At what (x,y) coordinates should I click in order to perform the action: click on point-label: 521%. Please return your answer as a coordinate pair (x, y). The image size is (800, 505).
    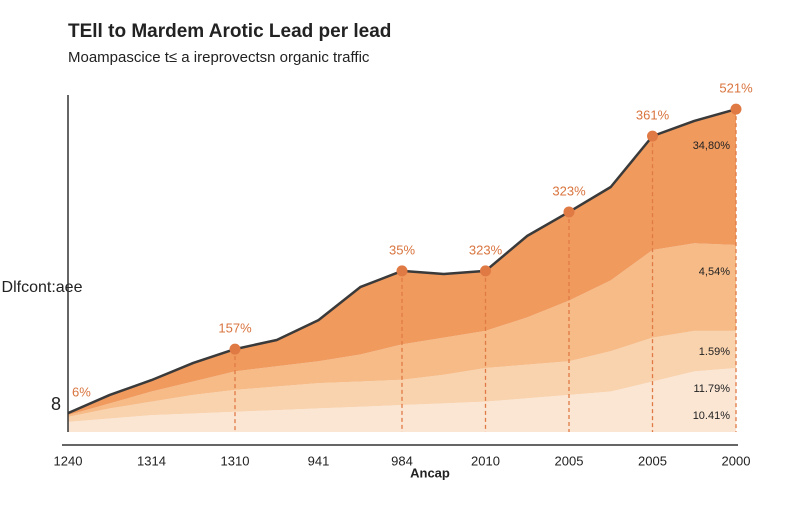
    Looking at the image, I should click on (736, 88).